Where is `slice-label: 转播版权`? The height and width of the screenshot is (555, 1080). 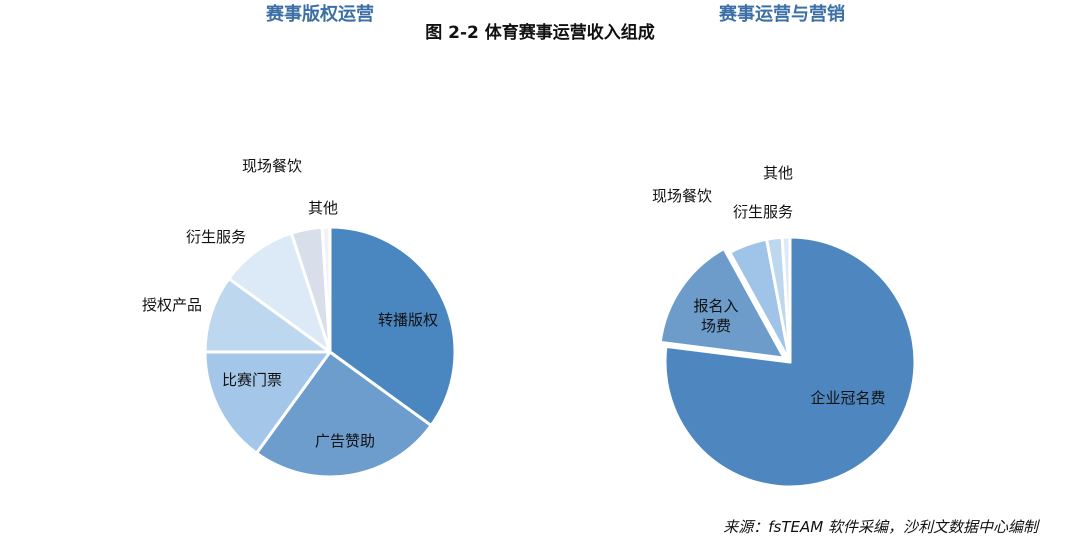
slice-label: 转播版权 is located at coordinates (408, 320).